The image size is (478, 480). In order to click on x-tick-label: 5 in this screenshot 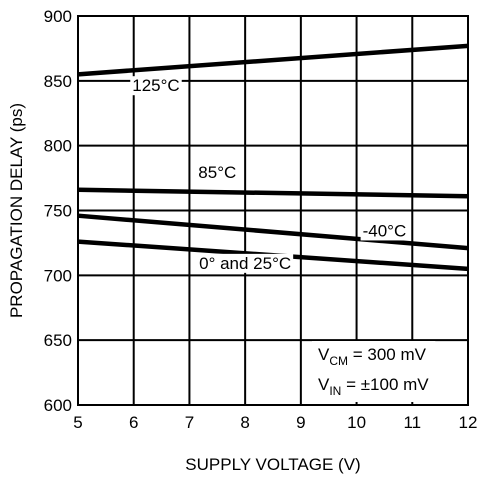, I will do `click(77, 422)`.